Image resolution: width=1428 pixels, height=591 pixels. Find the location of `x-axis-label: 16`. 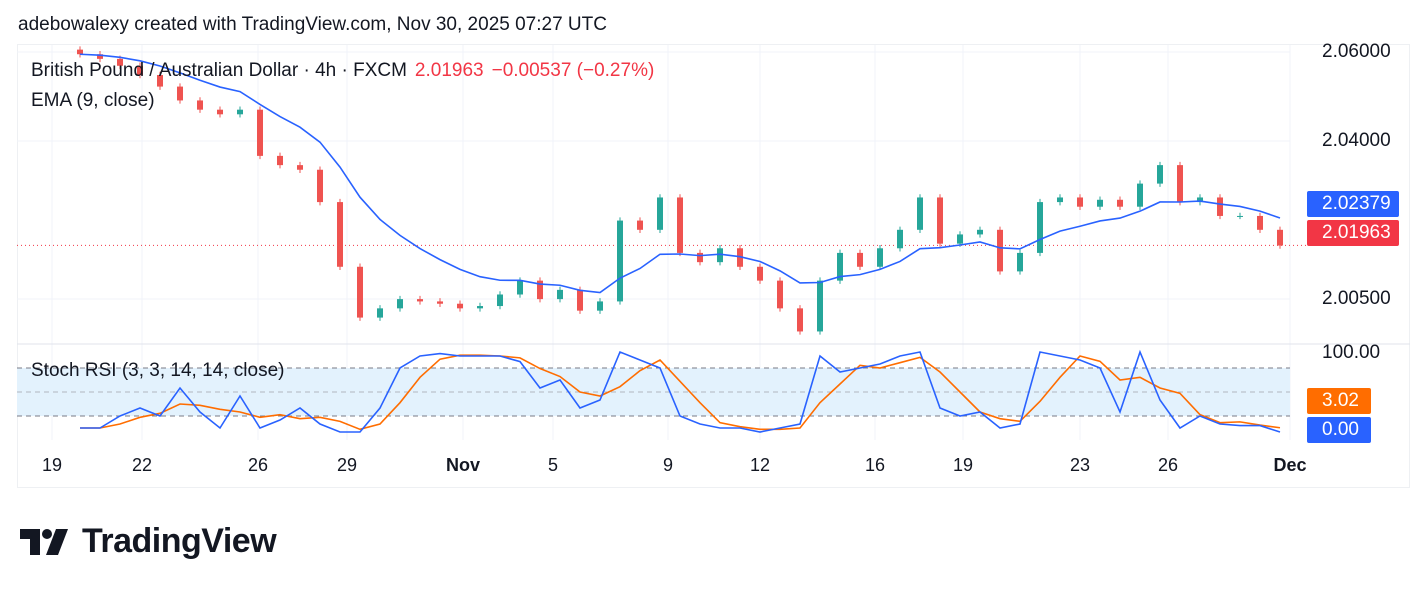

x-axis-label: 16 is located at coordinates (875, 465).